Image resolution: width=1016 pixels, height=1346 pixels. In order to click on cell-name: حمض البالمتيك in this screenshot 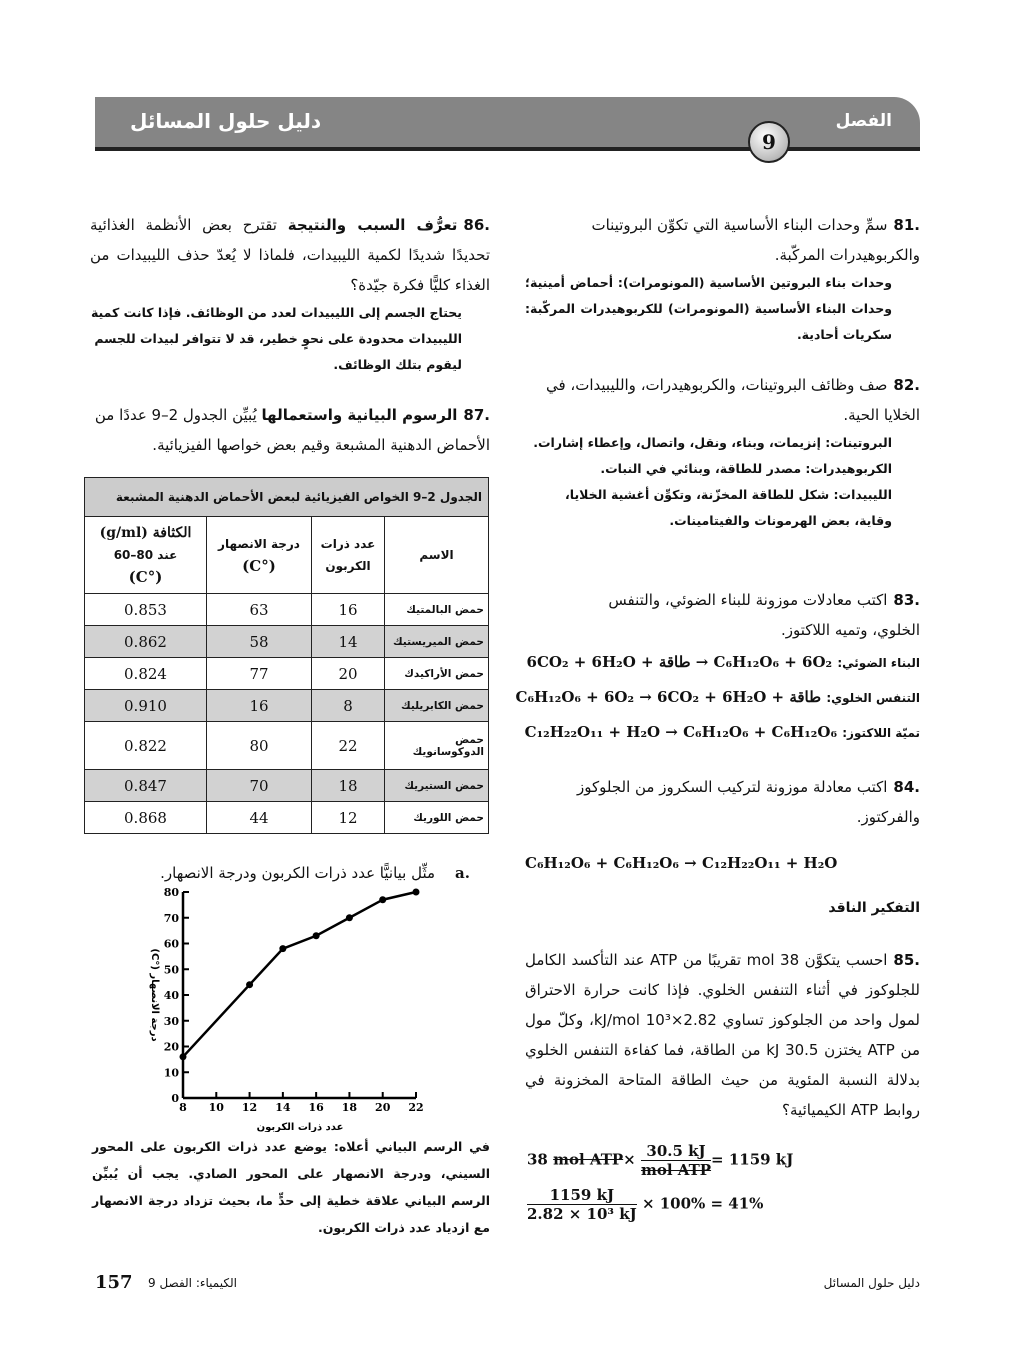, I will do `click(436, 609)`.